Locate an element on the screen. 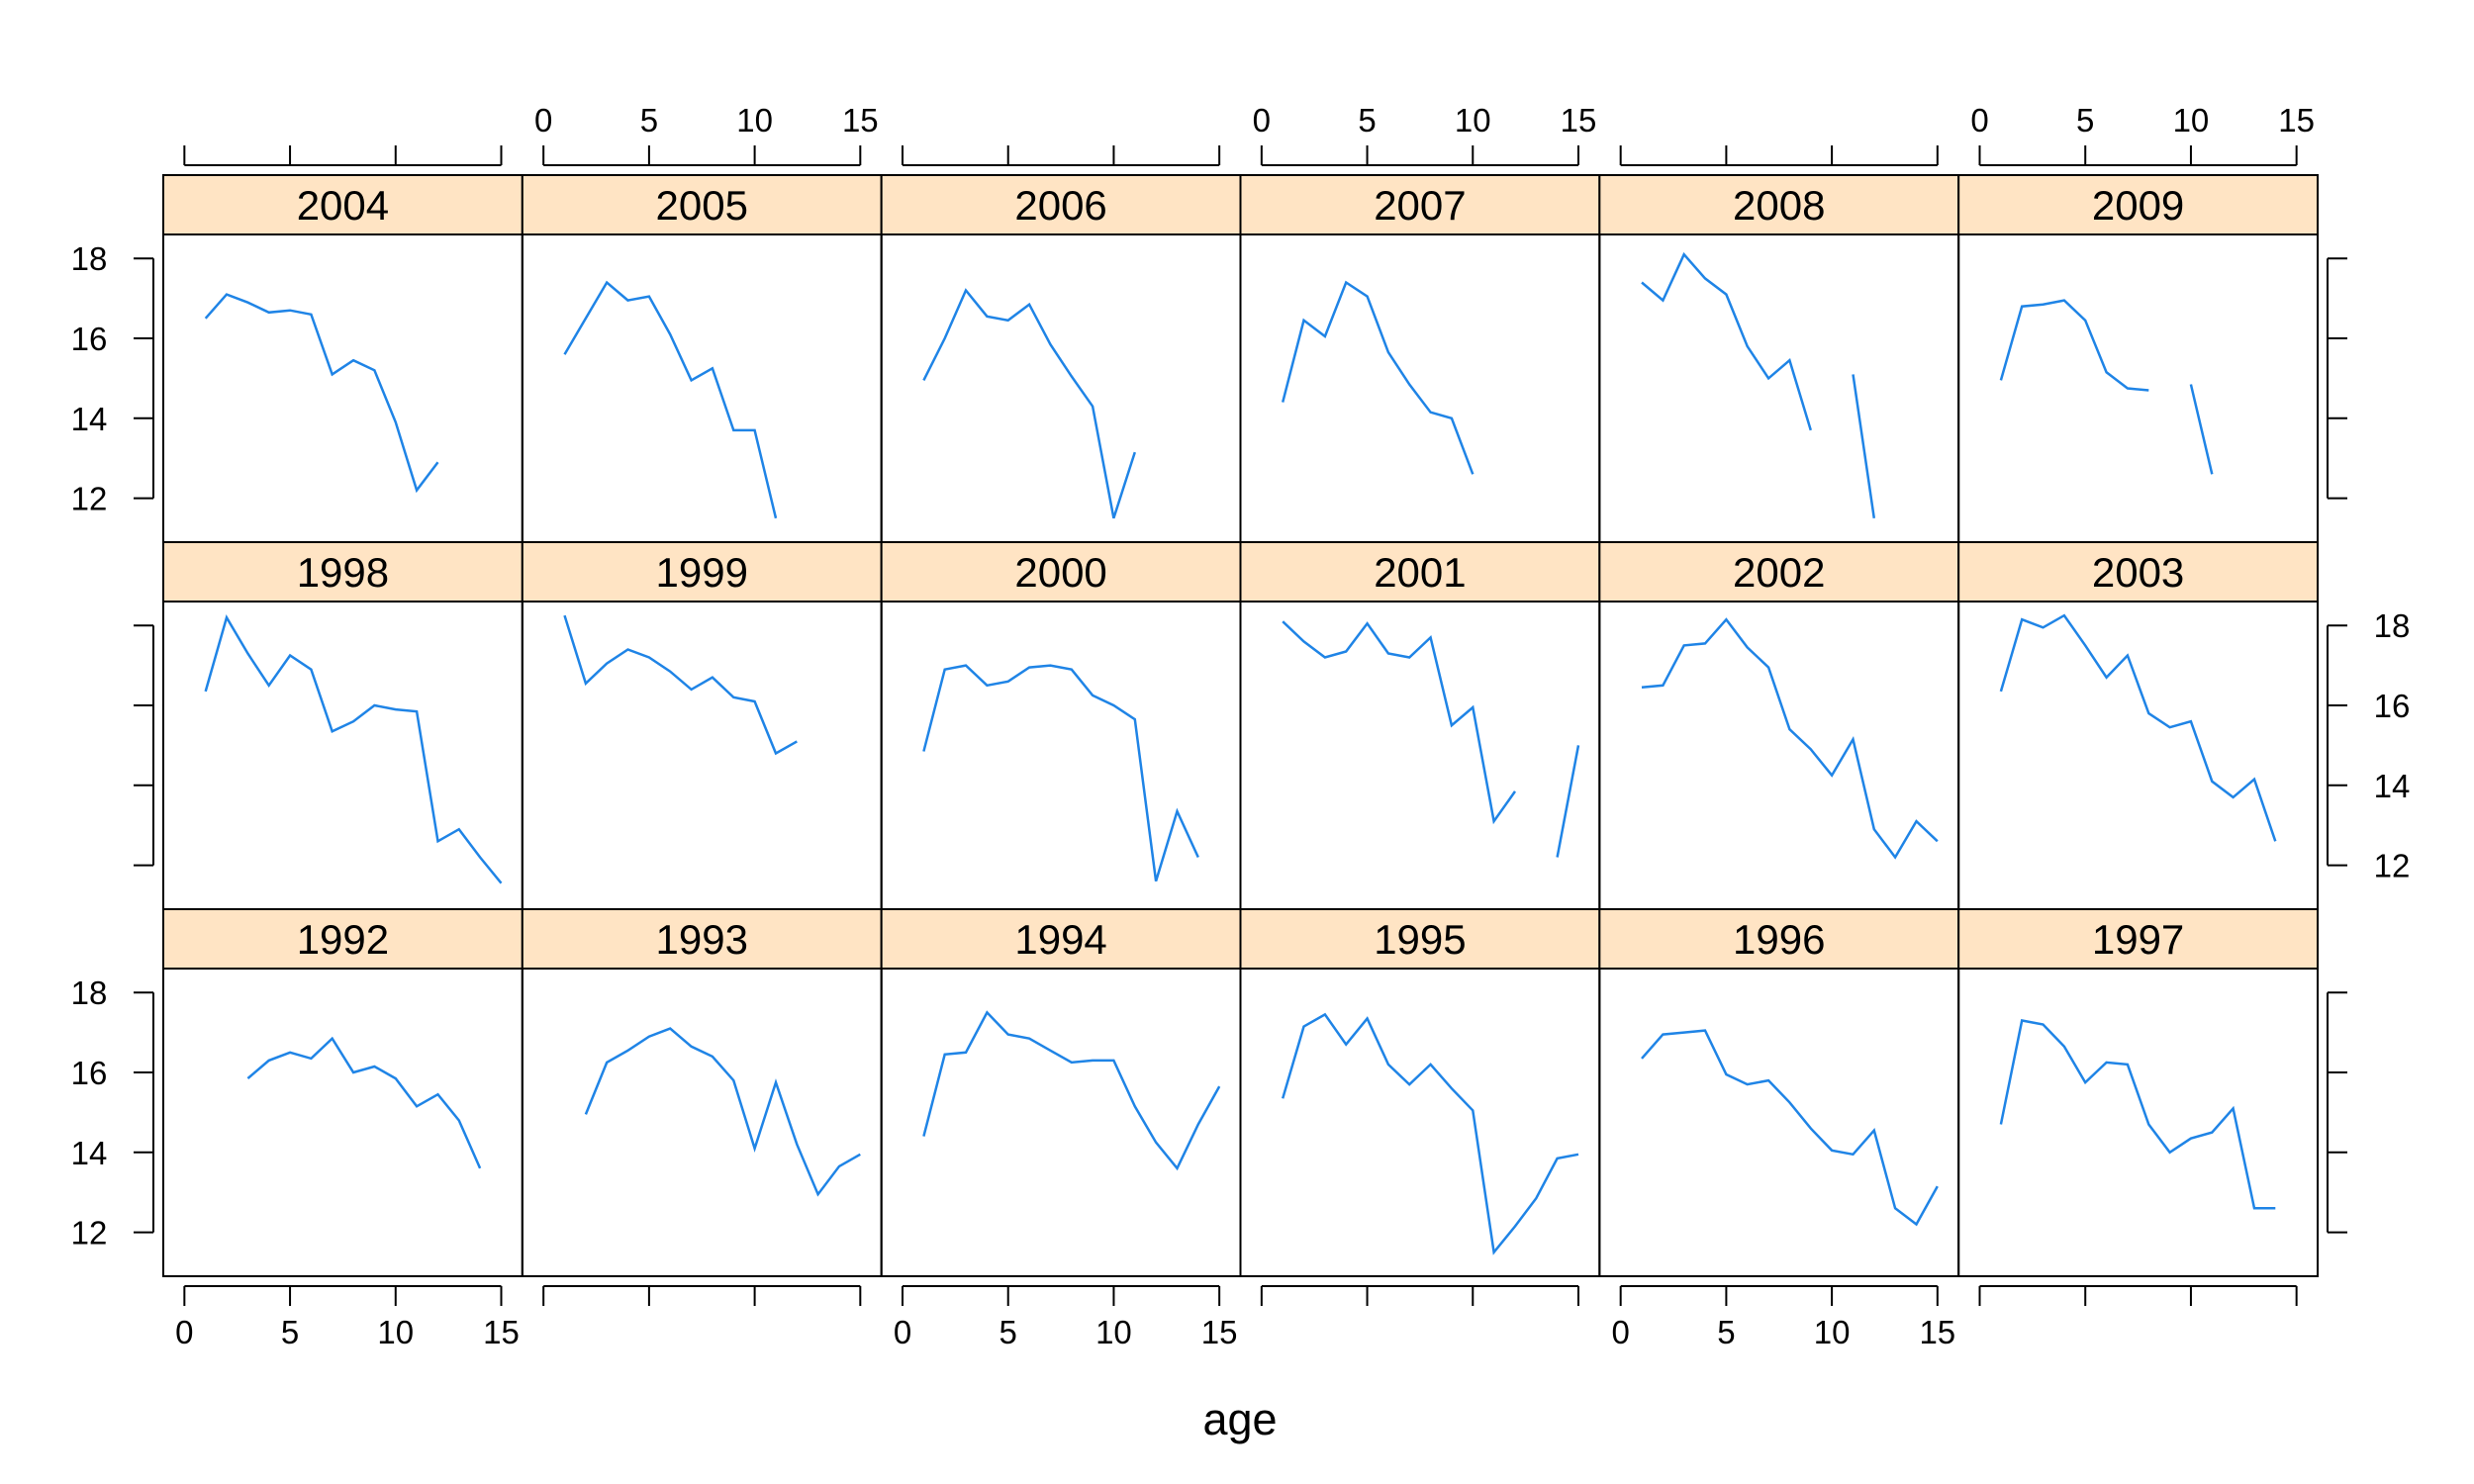 This screenshot has width=2474, height=1484. panel-1996: 1996 is located at coordinates (1779, 1092).